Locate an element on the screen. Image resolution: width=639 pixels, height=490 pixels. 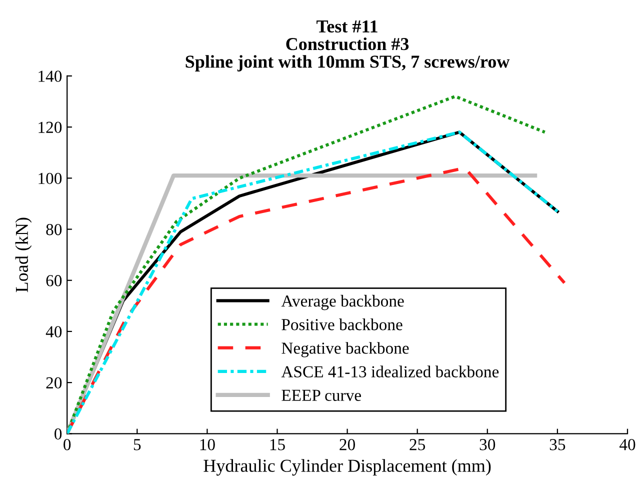
y-tick-label: 20 is located at coordinates (54, 382).